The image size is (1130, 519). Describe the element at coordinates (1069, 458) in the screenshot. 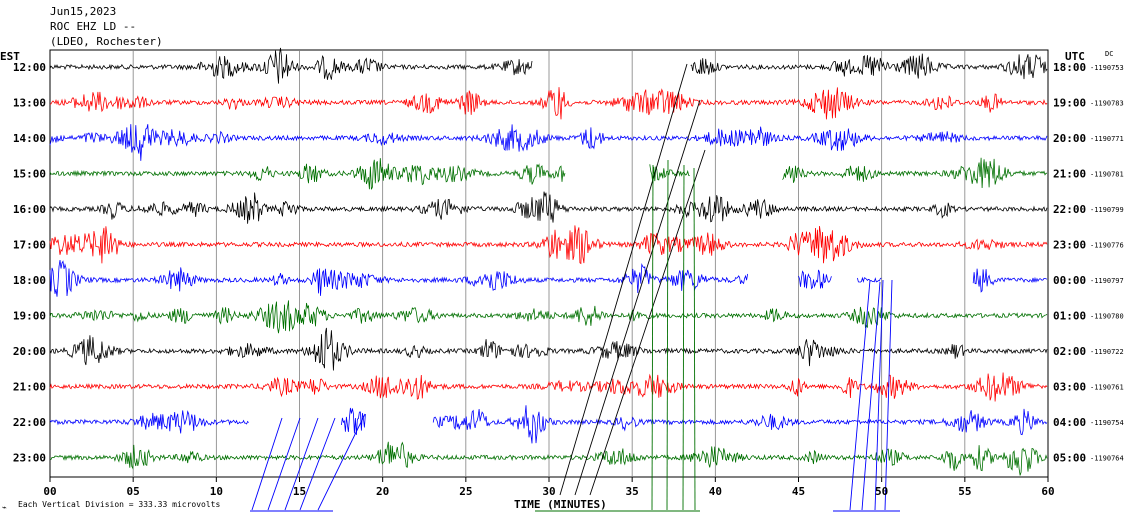

I see `utc-time-label: 05:00` at that location.